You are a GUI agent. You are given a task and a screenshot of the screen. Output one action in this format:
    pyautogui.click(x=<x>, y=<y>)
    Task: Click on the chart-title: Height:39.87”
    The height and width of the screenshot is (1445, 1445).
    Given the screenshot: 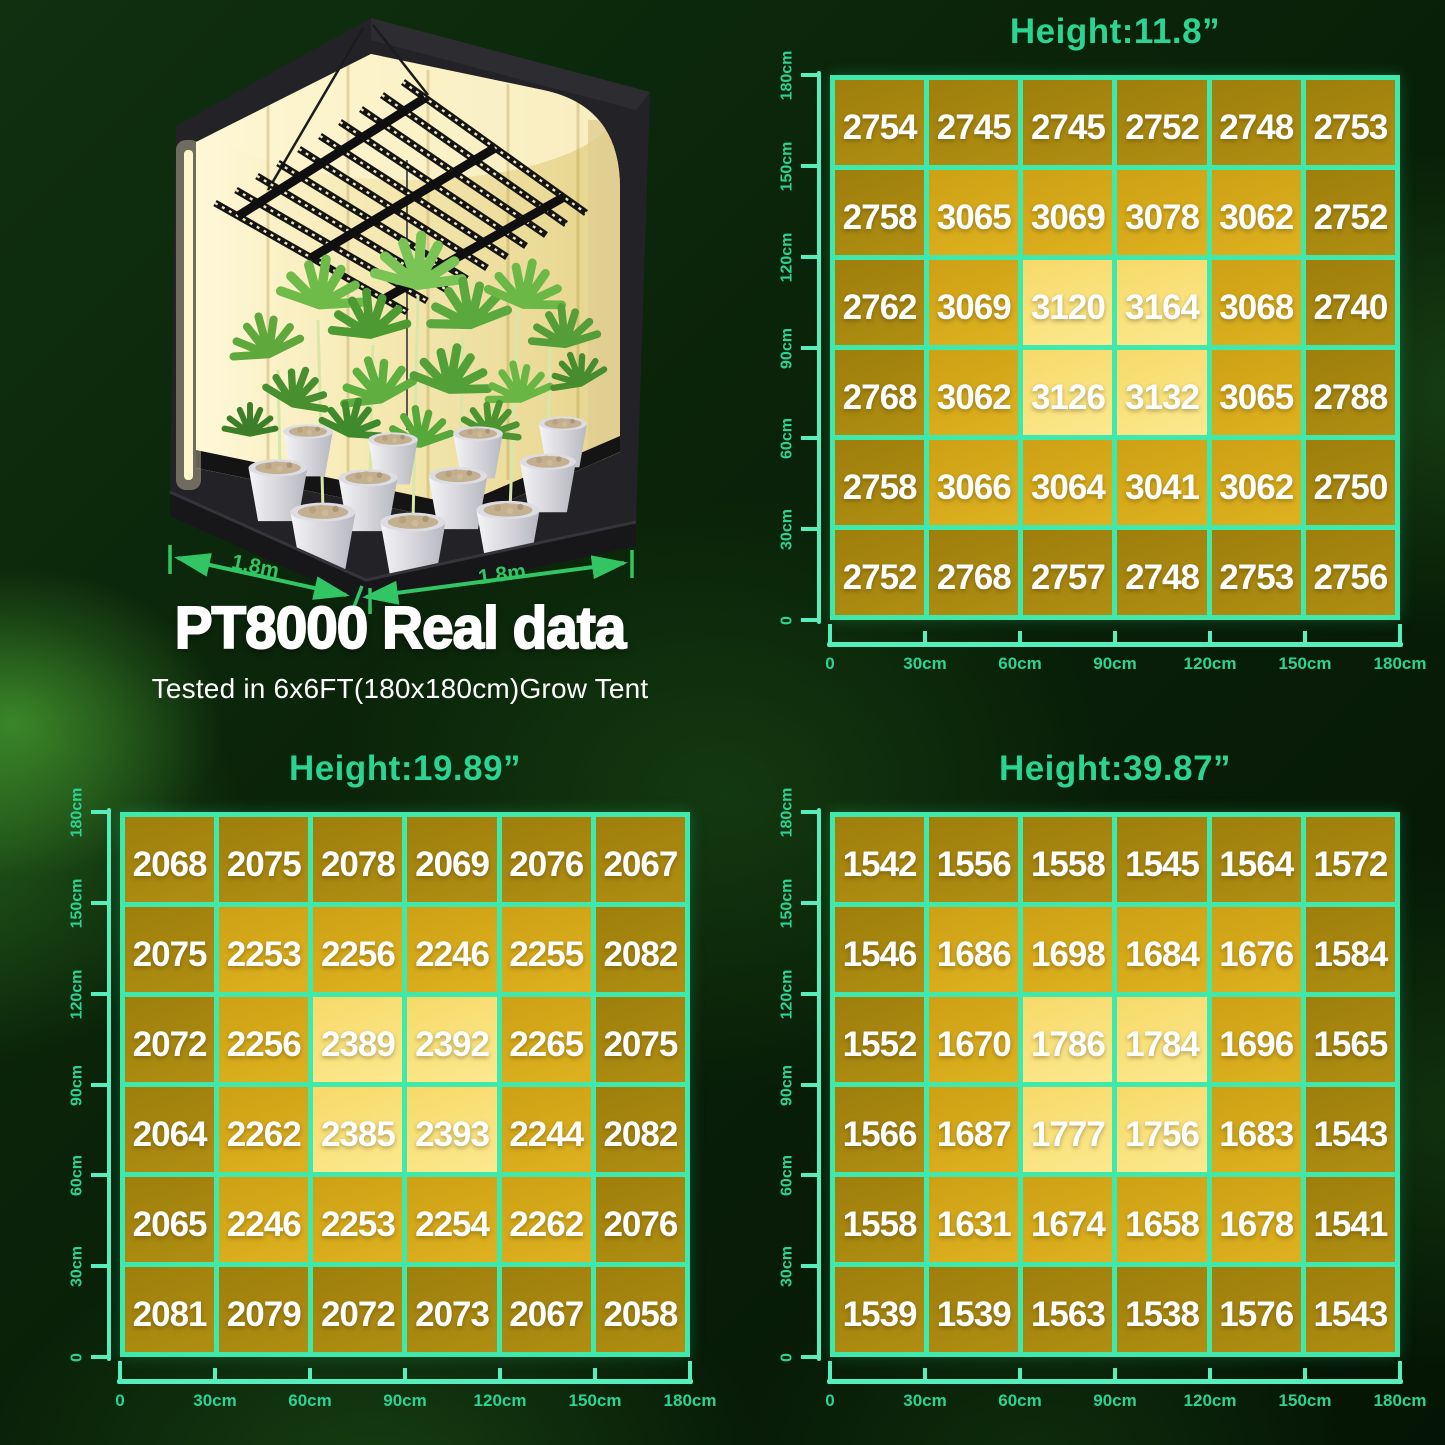 What is the action you would take?
    pyautogui.click(x=1115, y=768)
    